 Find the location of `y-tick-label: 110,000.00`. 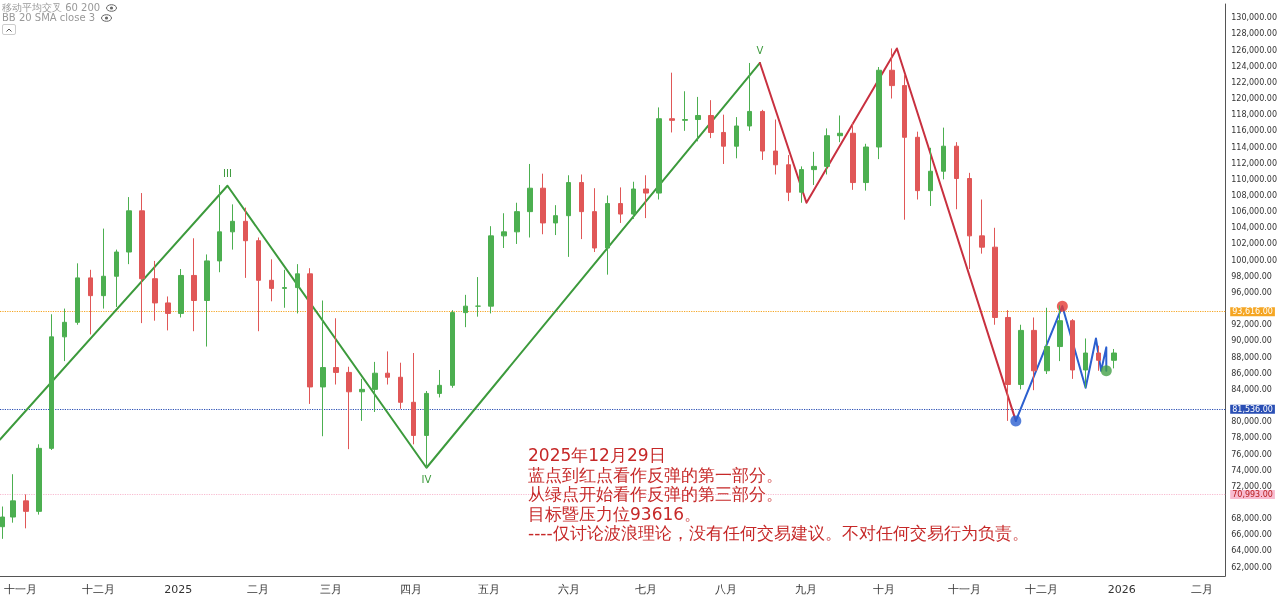

y-tick-label: 110,000.00 is located at coordinates (1254, 179).